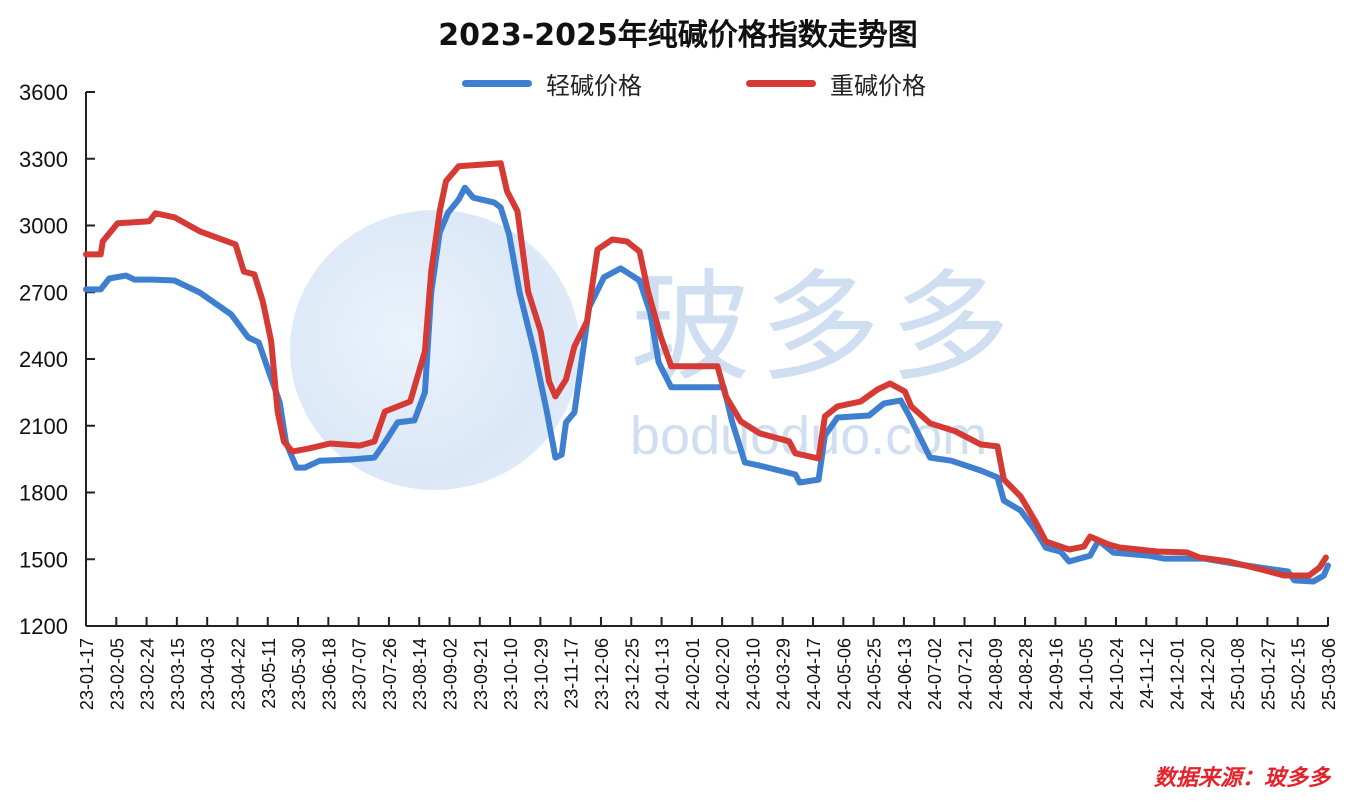  What do you see at coordinates (878, 86) in the screenshot?
I see `legend-label-heavy: 重碱价格` at bounding box center [878, 86].